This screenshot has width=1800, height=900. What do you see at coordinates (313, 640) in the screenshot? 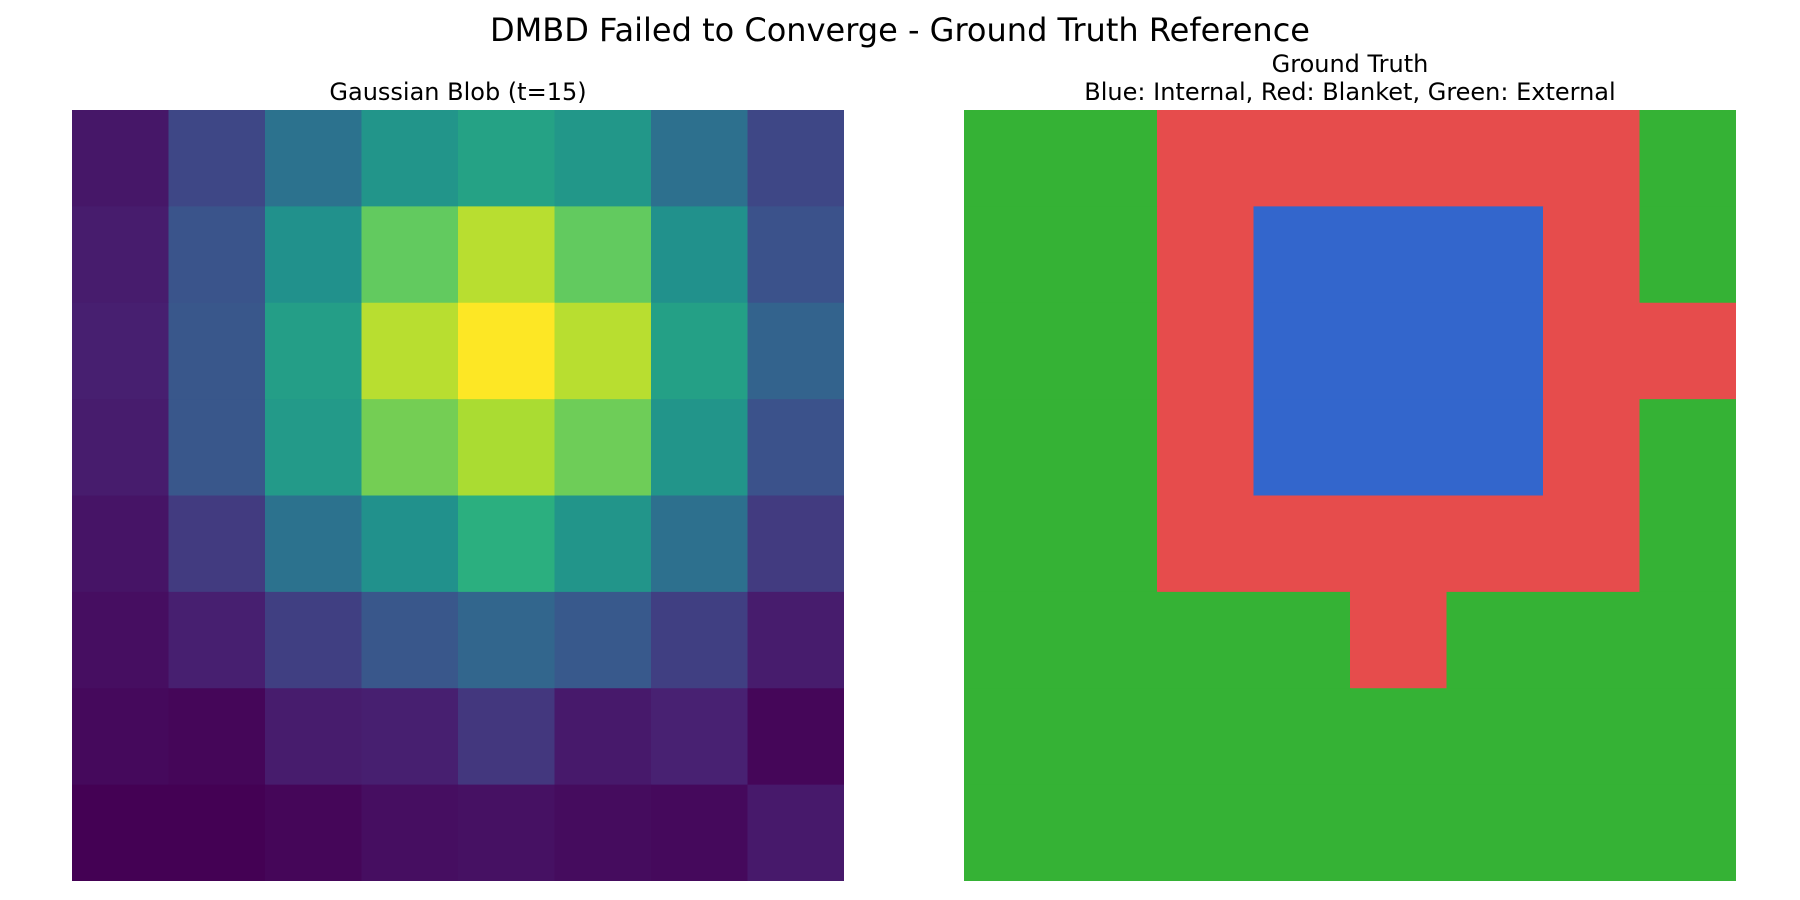
I see `blob-cell-r5-c2` at bounding box center [313, 640].